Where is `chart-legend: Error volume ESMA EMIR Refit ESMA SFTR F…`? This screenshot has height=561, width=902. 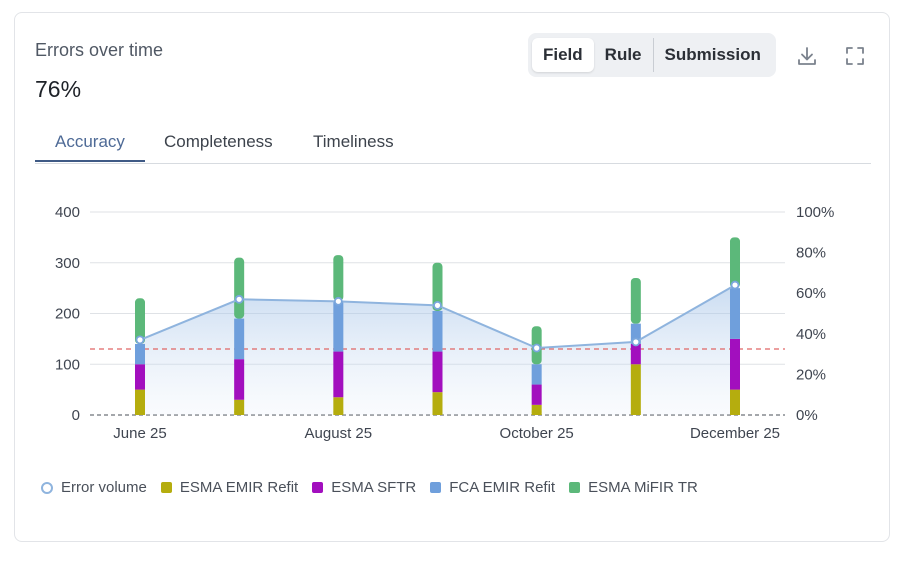 chart-legend: Error volume ESMA EMIR Refit ESMA SFTR F… is located at coordinates (376, 487).